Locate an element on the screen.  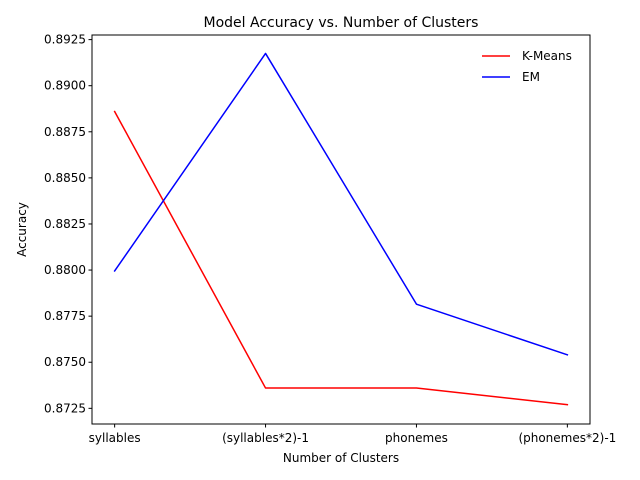
y-tick-label: 0.8875 is located at coordinates (65, 132).